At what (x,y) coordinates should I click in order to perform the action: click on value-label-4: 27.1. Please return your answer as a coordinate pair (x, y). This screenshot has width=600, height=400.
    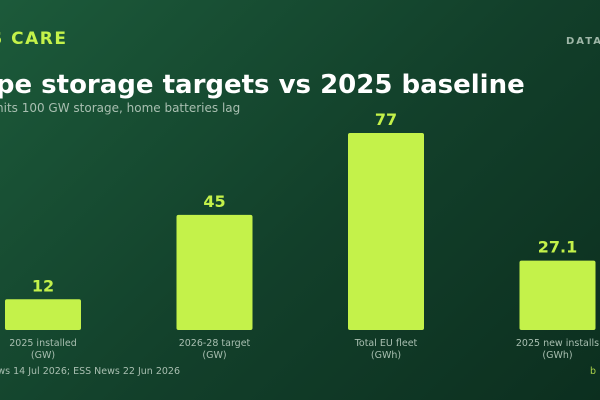
    Looking at the image, I should click on (557, 247).